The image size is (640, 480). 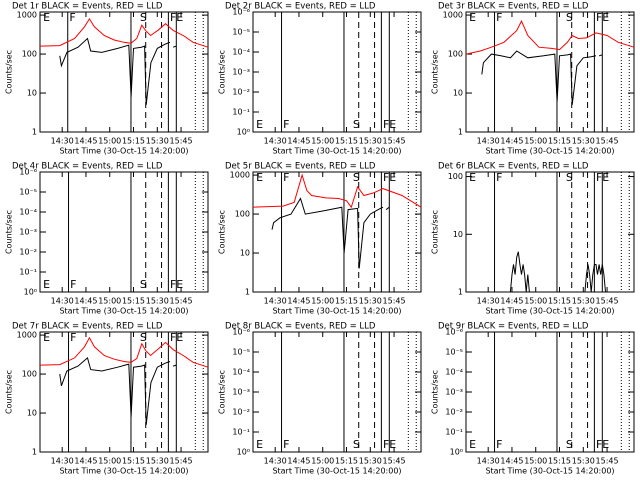 I want to click on y-tick-label: 10, so click(x=458, y=234).